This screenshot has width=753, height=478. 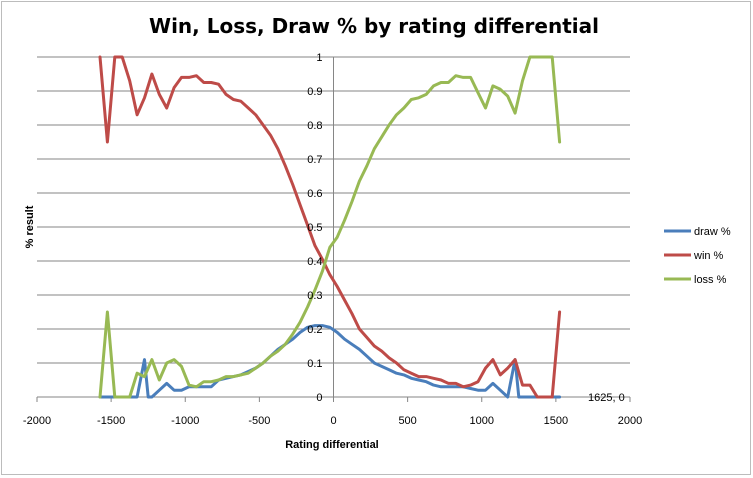 I want to click on y-tick-label: 0.4, so click(x=314, y=262).